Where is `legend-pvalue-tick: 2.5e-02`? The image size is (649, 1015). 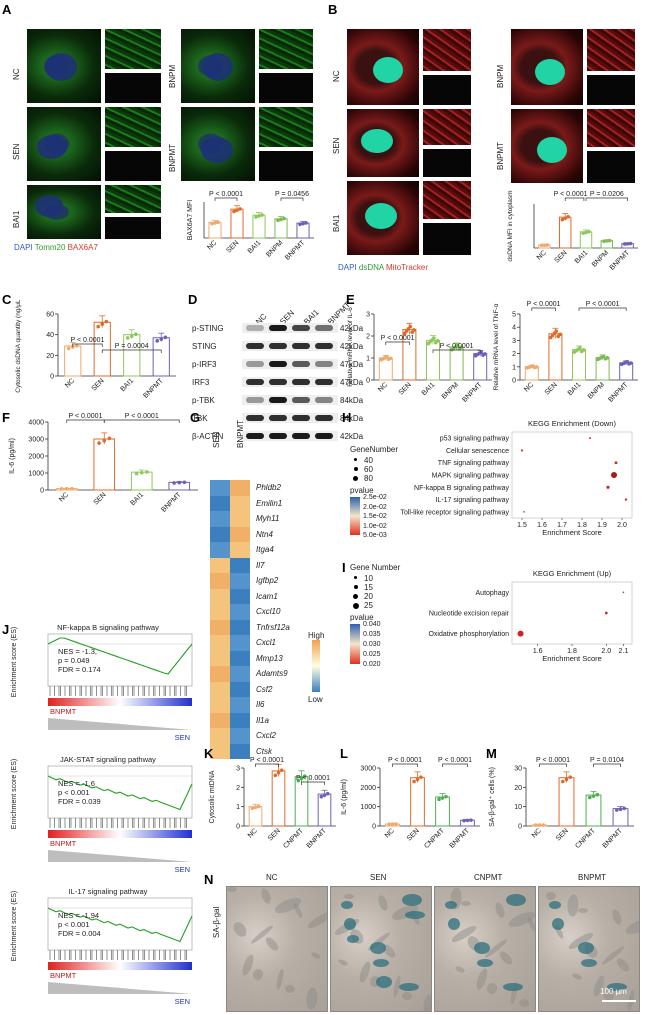 legend-pvalue-tick: 2.5e-02 is located at coordinates (375, 497).